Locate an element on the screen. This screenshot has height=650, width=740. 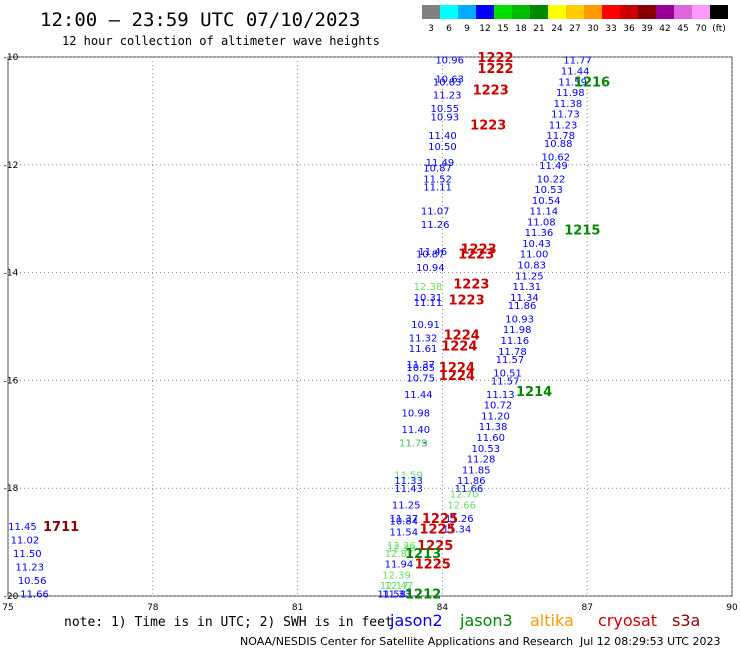
wave-height-point: 12.47 is located at coordinates (399, 586).